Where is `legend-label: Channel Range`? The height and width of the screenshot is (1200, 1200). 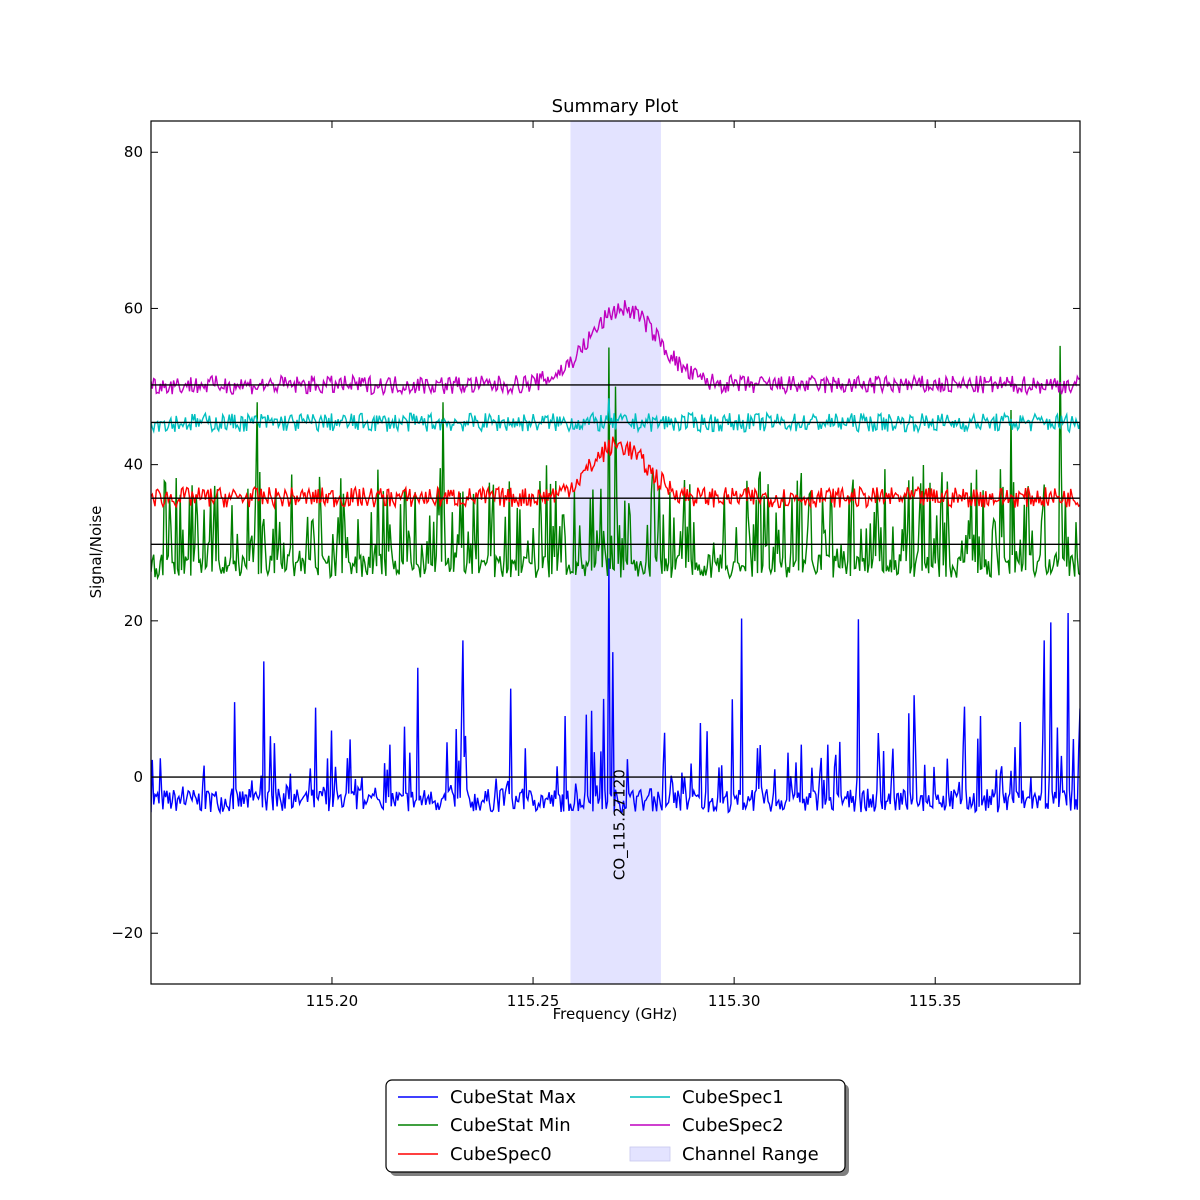
legend-label: Channel Range is located at coordinates (750, 1154).